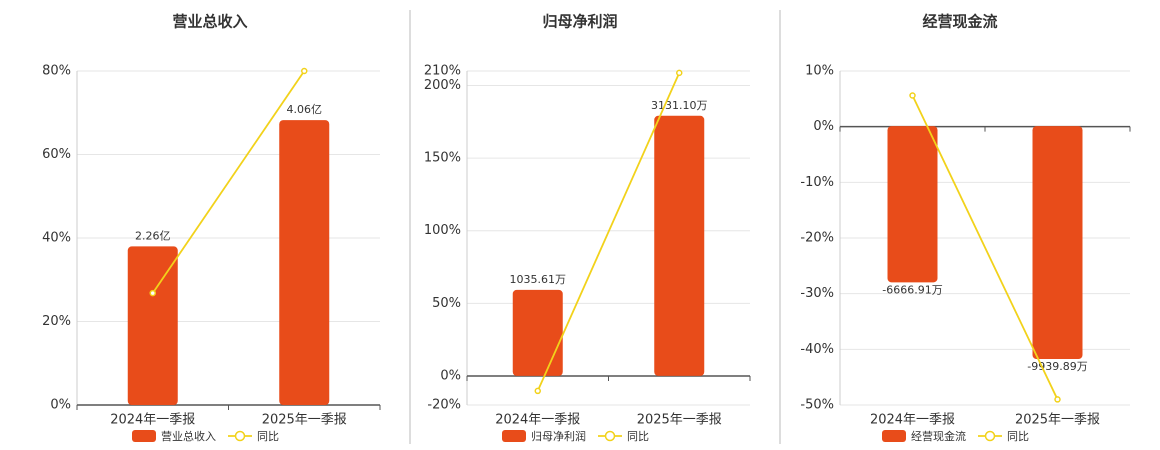 The image size is (1160, 450). I want to click on y-tick-label: -10%, so click(817, 182).